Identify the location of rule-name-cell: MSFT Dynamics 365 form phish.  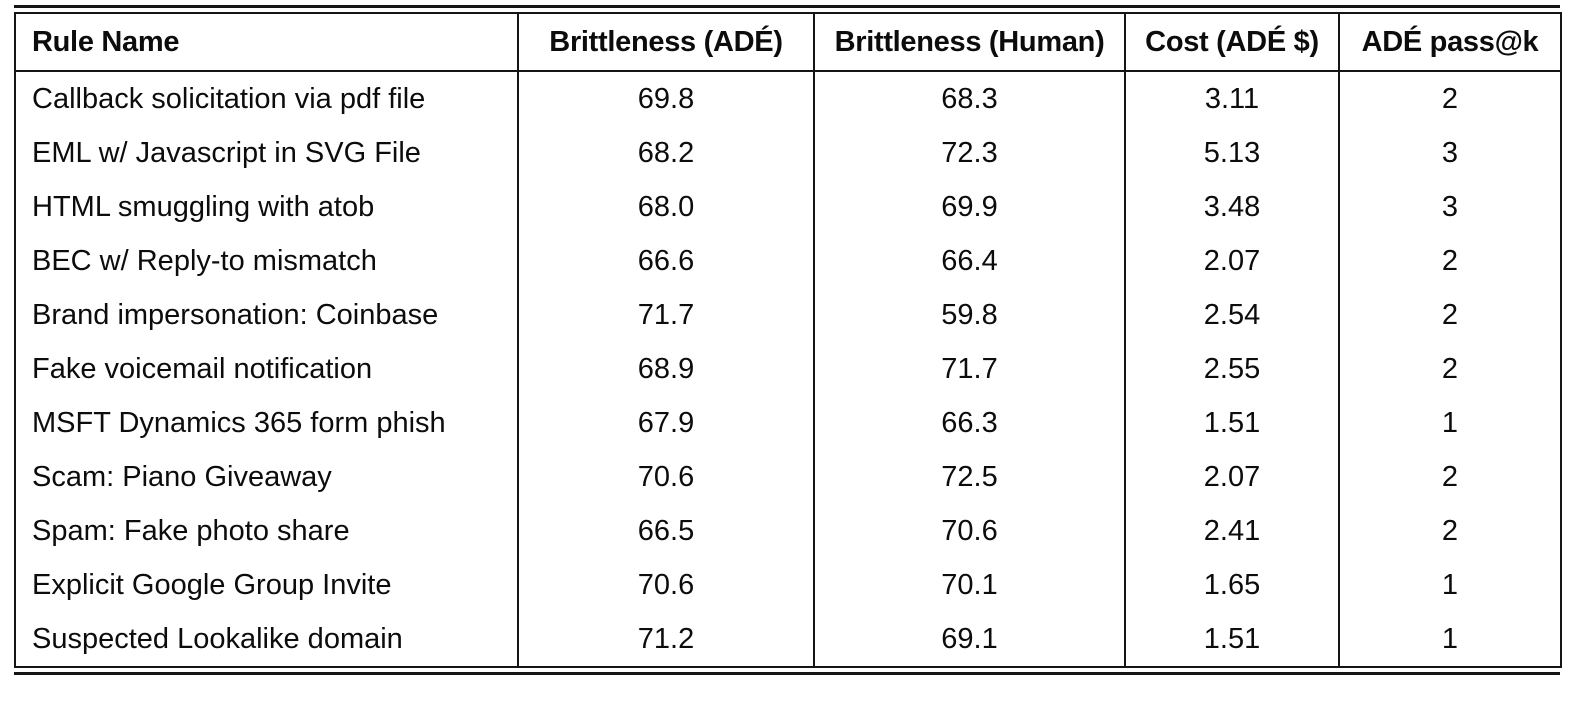
(266, 423).